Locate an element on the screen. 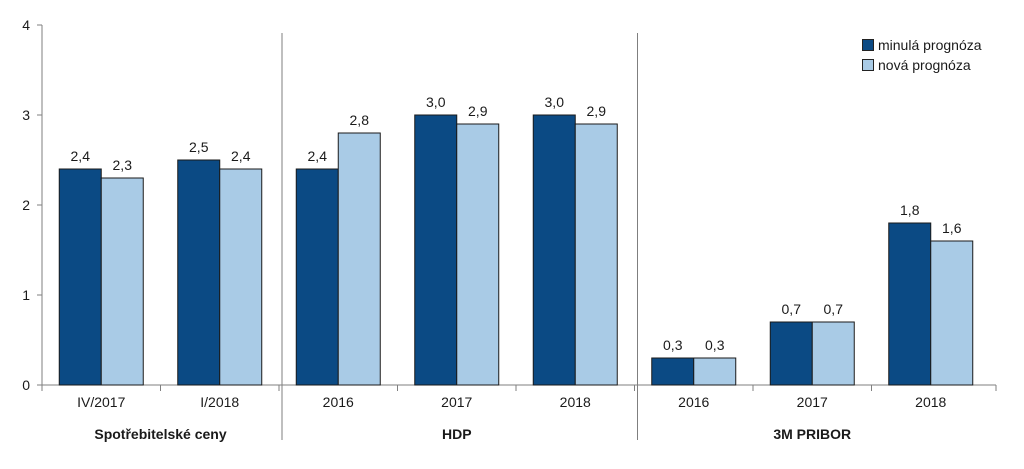  value-label-minula: 1,8 is located at coordinates (910, 210).